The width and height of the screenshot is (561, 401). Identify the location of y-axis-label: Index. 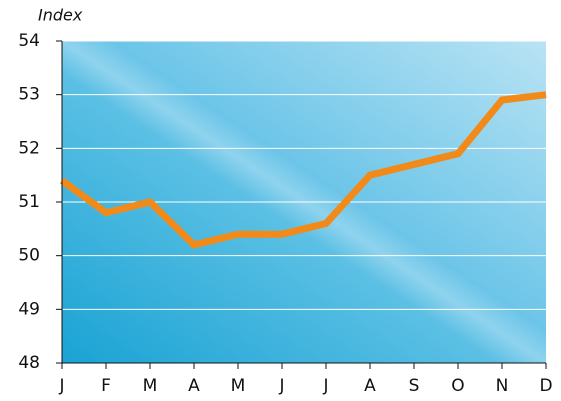
(60, 15).